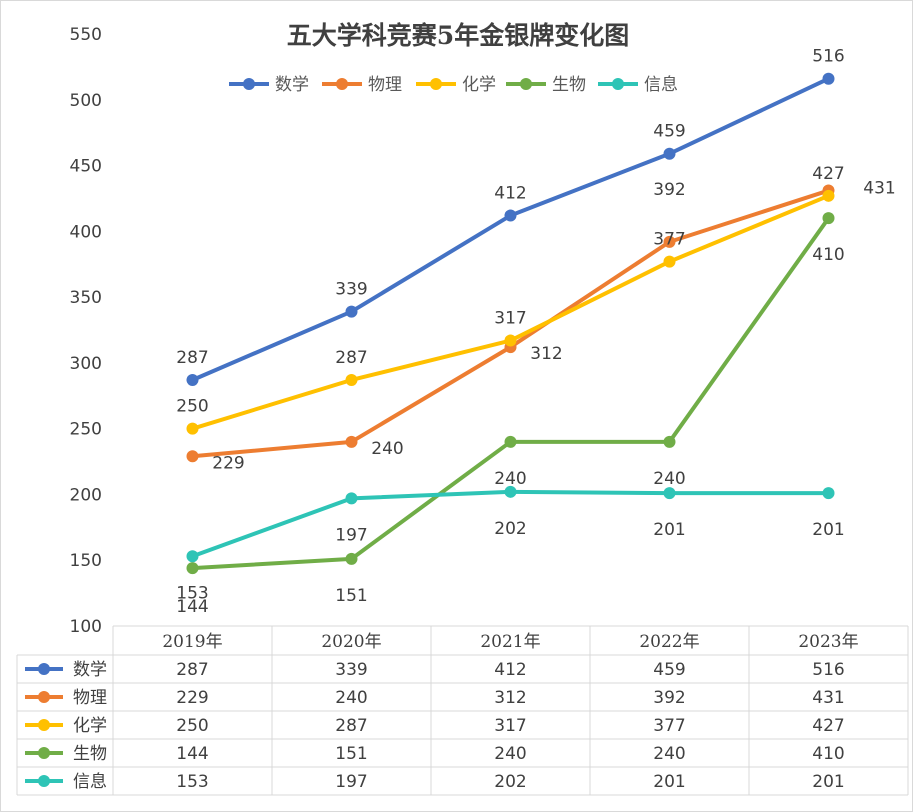 The width and height of the screenshot is (913, 812). I want to click on chart-legend: 数学 物理 化学 生物 信息, so click(453, 85).